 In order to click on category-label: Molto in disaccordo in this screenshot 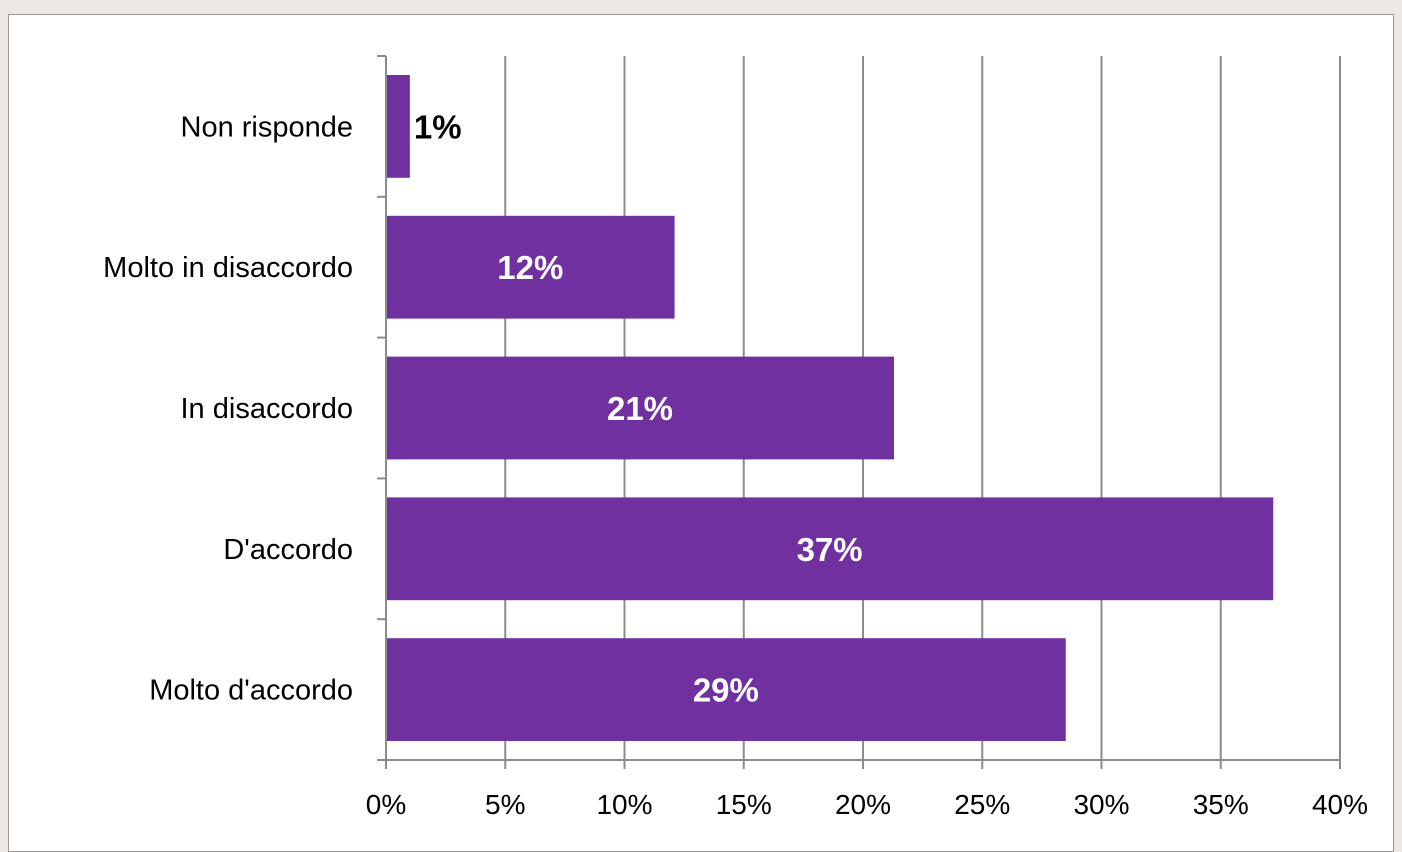, I will do `click(228, 268)`.